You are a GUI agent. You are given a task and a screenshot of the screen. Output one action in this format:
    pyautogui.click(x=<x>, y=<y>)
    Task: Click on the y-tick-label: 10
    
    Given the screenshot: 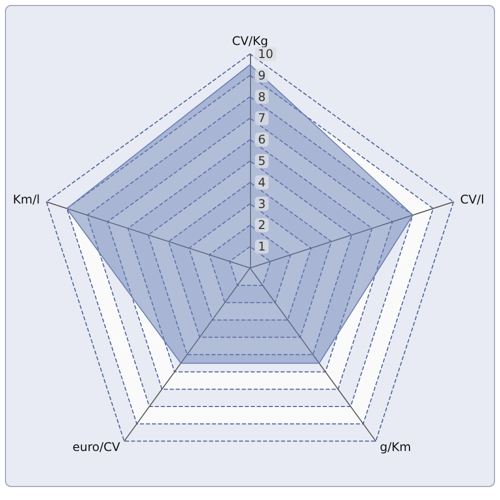 What is the action you would take?
    pyautogui.click(x=266, y=54)
    